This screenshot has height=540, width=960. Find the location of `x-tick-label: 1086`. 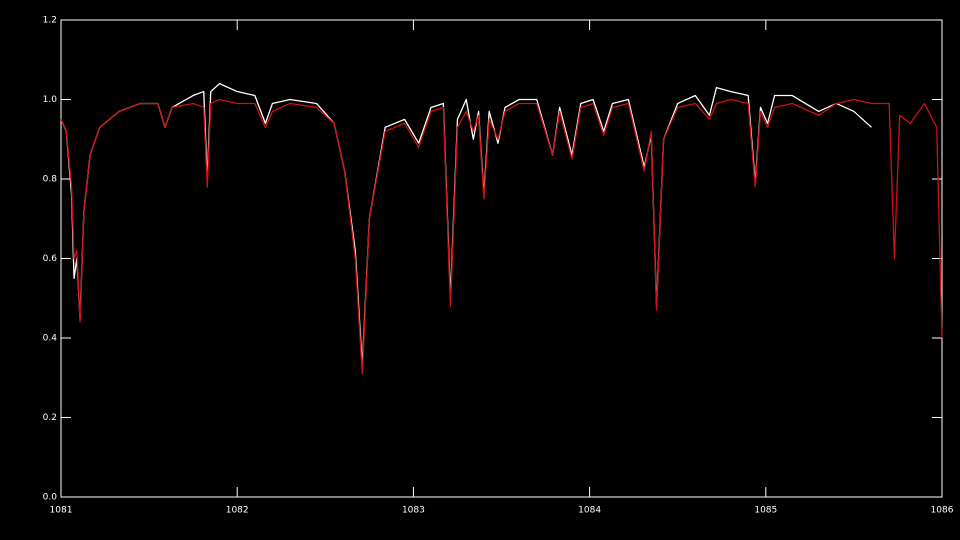

x-tick-label: 1086 is located at coordinates (942, 511).